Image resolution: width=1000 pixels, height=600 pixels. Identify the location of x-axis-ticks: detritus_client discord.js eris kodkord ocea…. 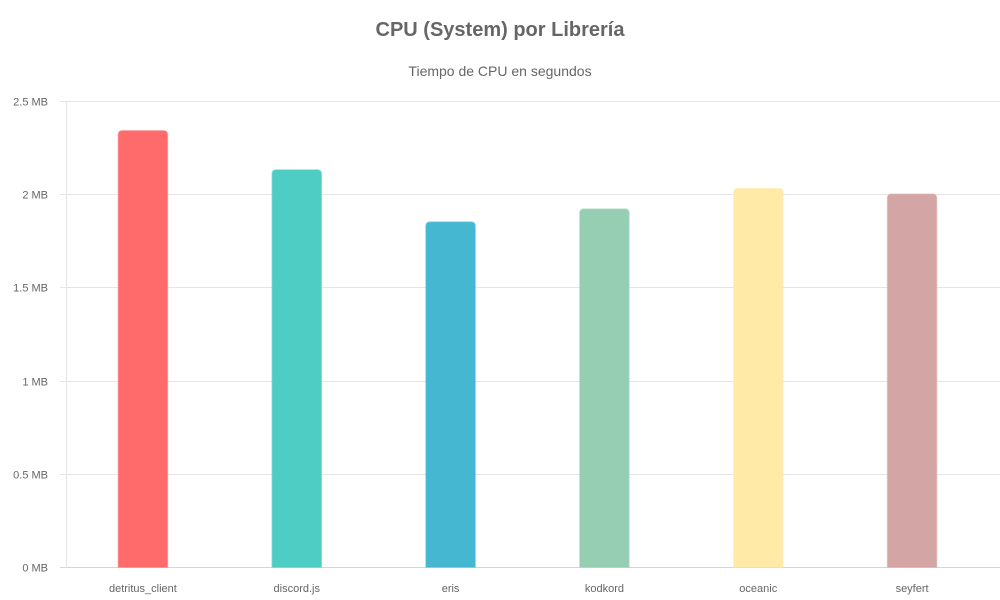
(519, 589).